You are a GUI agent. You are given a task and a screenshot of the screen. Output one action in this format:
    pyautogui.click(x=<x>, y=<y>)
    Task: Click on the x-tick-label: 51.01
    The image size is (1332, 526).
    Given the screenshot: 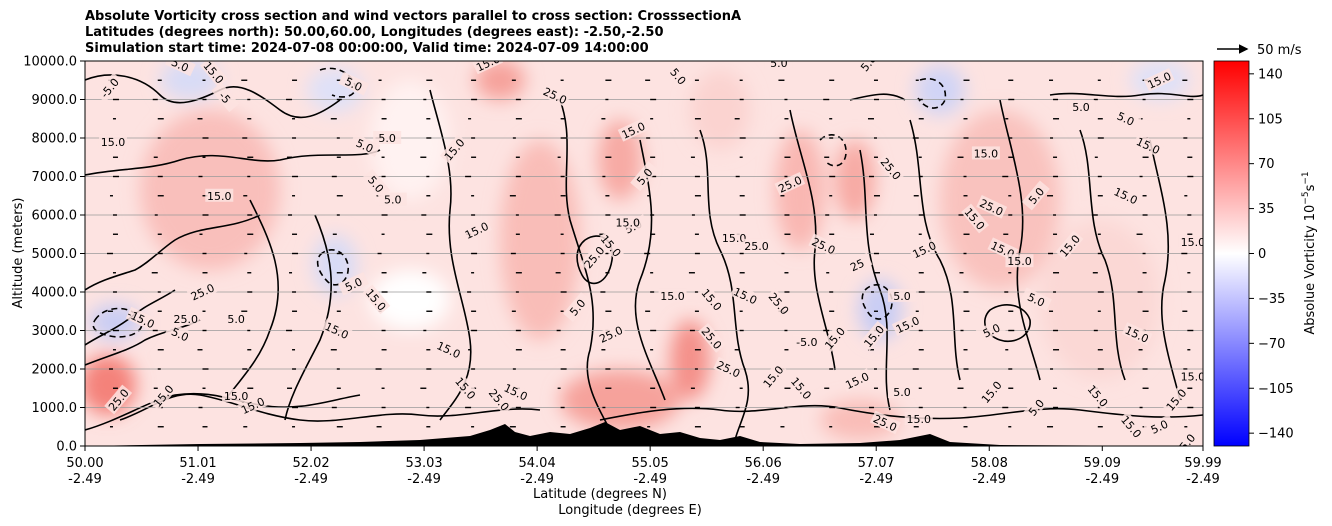 What is the action you would take?
    pyautogui.click(x=197, y=463)
    